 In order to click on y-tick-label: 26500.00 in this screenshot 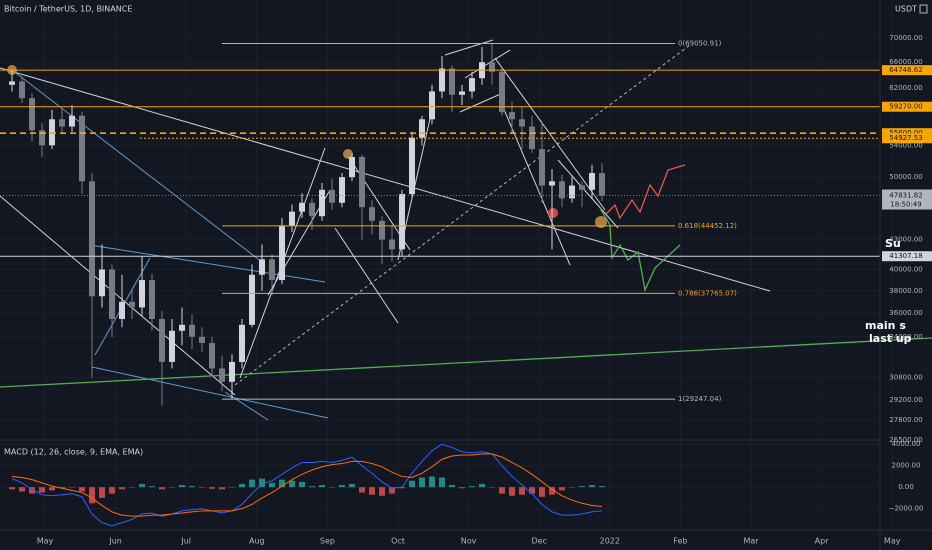, I will do `click(905, 440)`.